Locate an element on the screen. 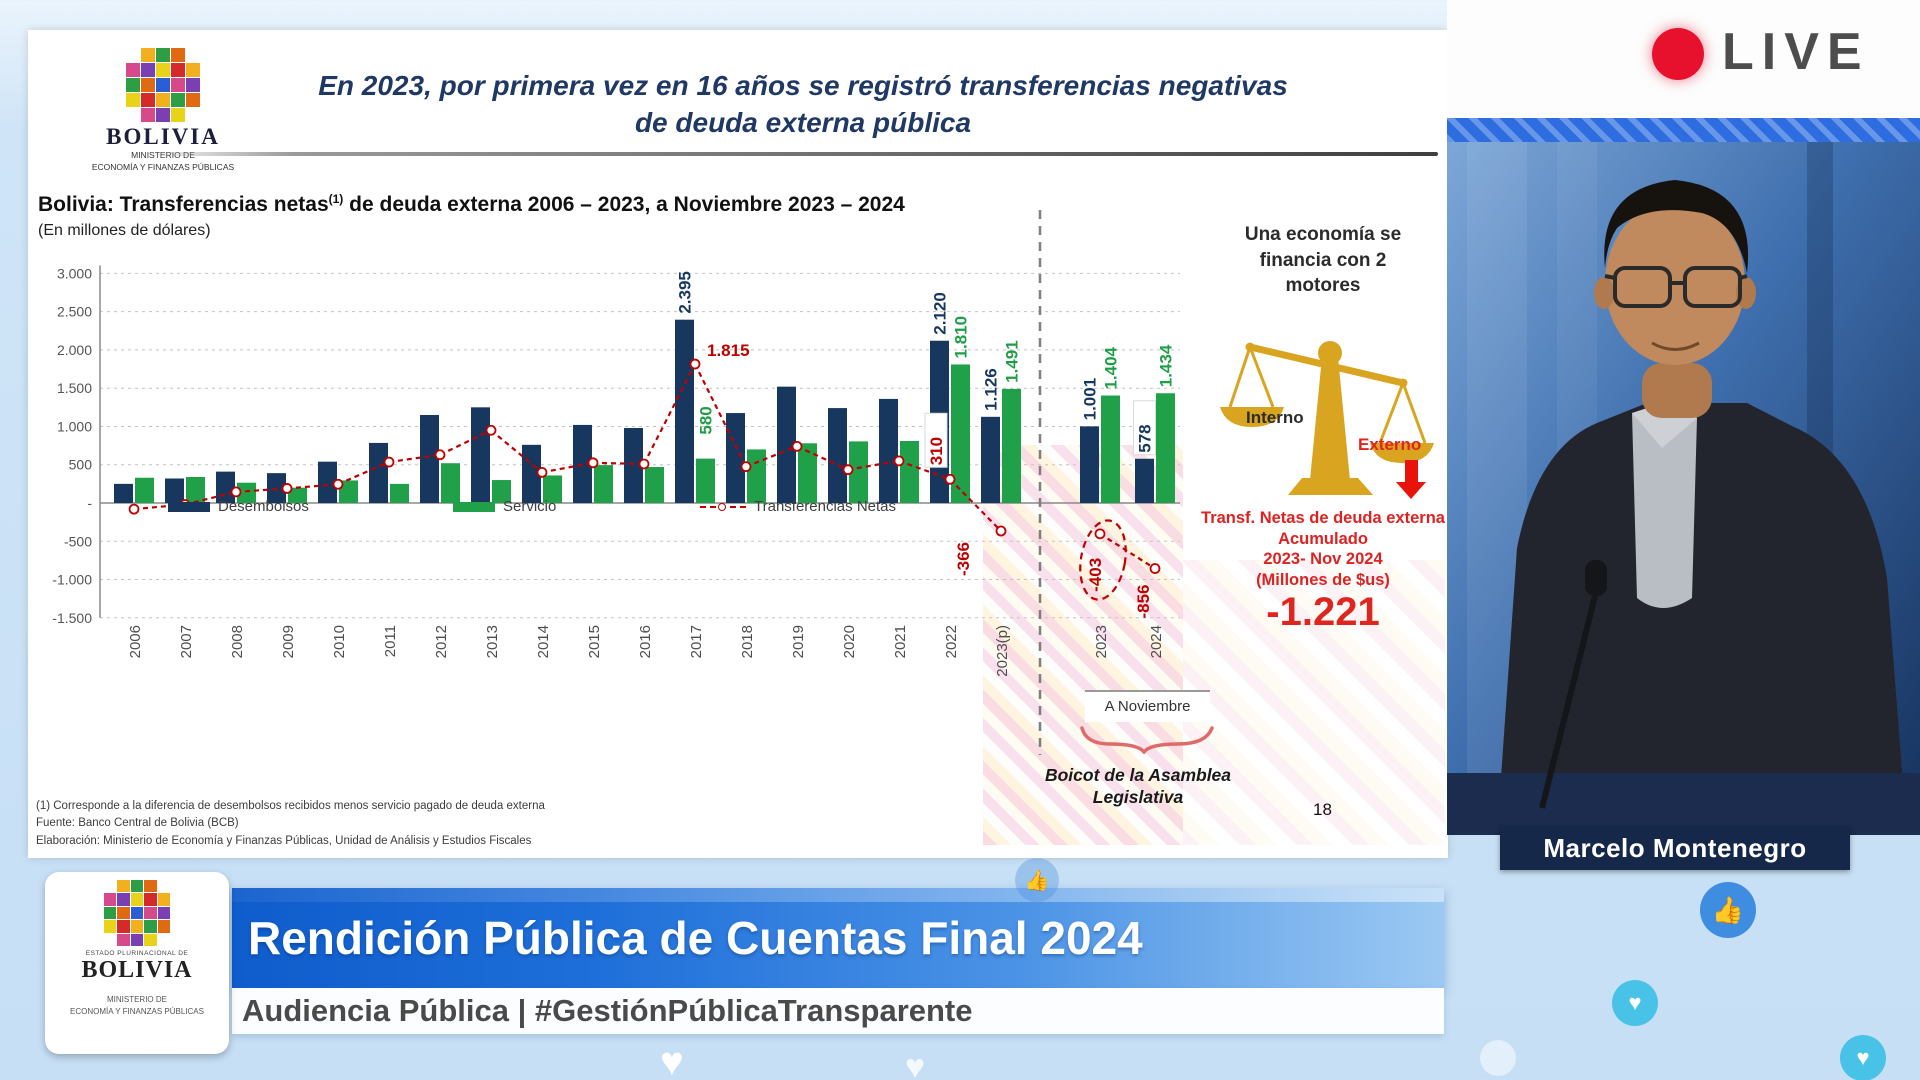  data-label: 1.810 is located at coordinates (961, 337).